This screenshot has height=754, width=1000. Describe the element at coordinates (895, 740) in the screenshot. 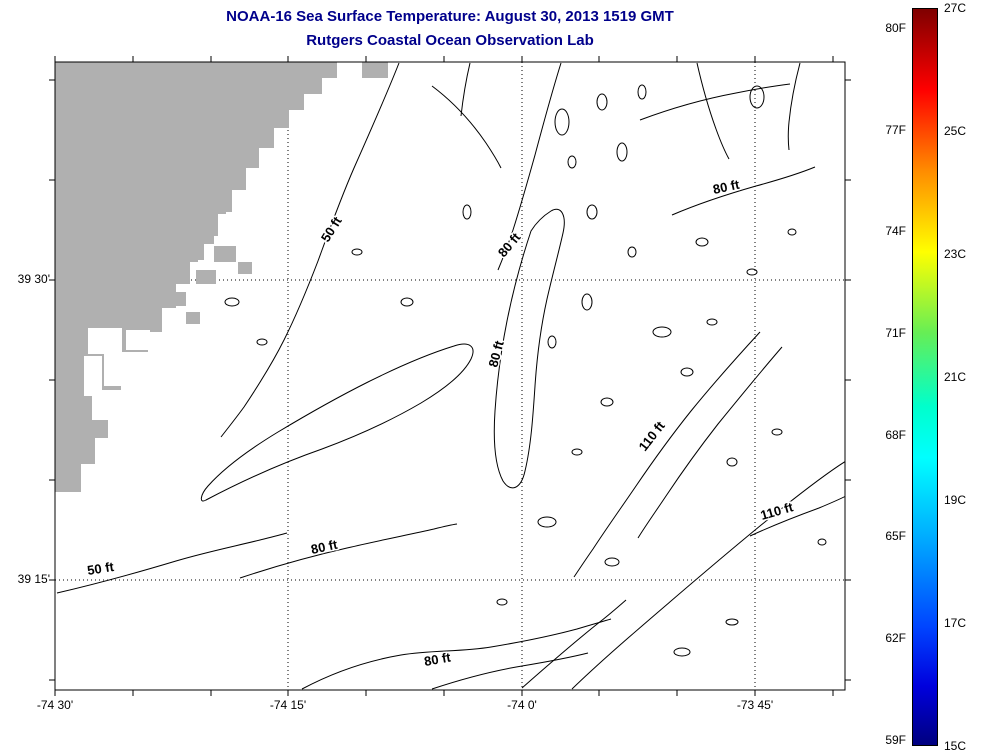

I see `colorbar-f-label: 59F` at that location.